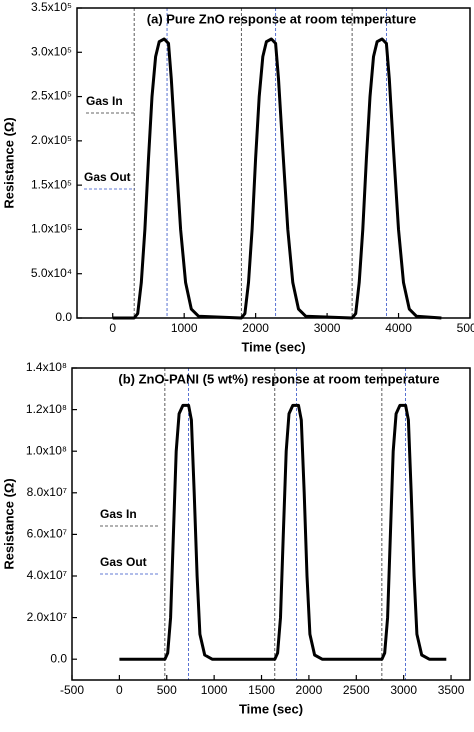  Describe the element at coordinates (51, 140) in the screenshot. I see `y-tick-label: 2.0x10⁵` at that location.